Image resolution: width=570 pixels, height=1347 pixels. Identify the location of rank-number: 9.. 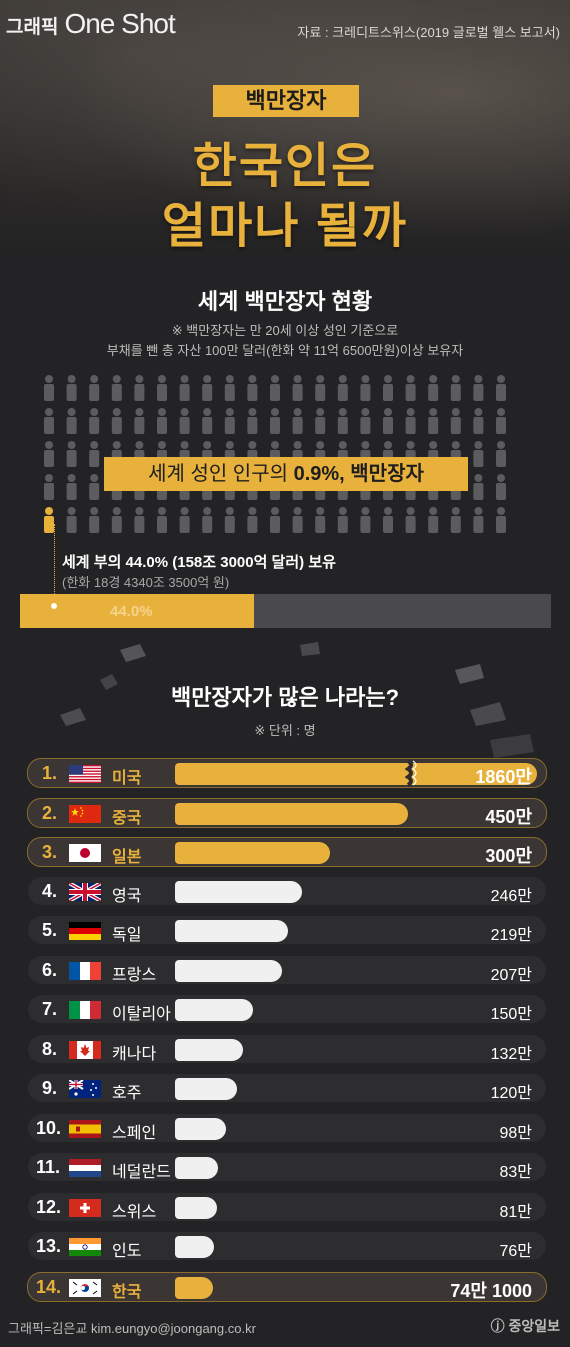
(50, 1088).